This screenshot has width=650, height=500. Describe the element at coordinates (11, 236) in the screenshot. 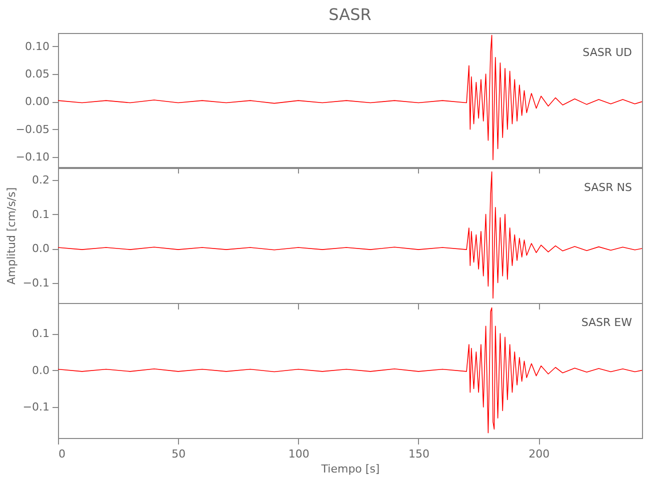

I see `y-axis-title: Amplitud [cm/s/s]` at that location.